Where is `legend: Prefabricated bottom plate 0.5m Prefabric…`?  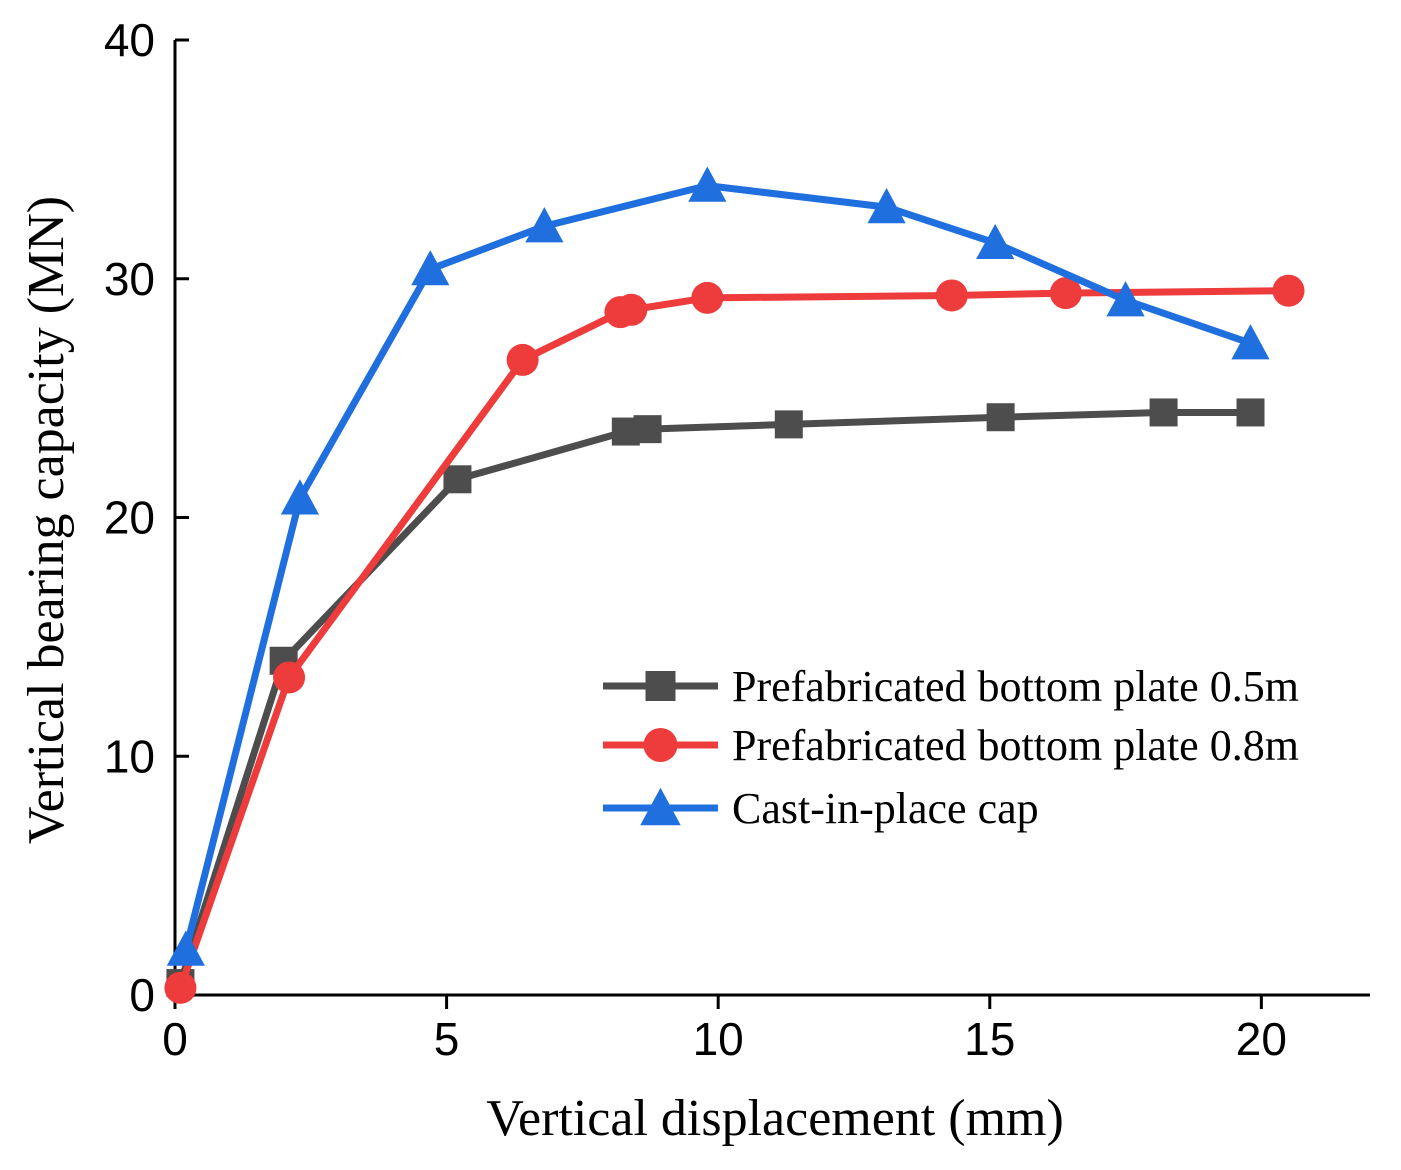
legend: Prefabricated bottom plate 0.5m Prefabric… is located at coordinates (951, 747).